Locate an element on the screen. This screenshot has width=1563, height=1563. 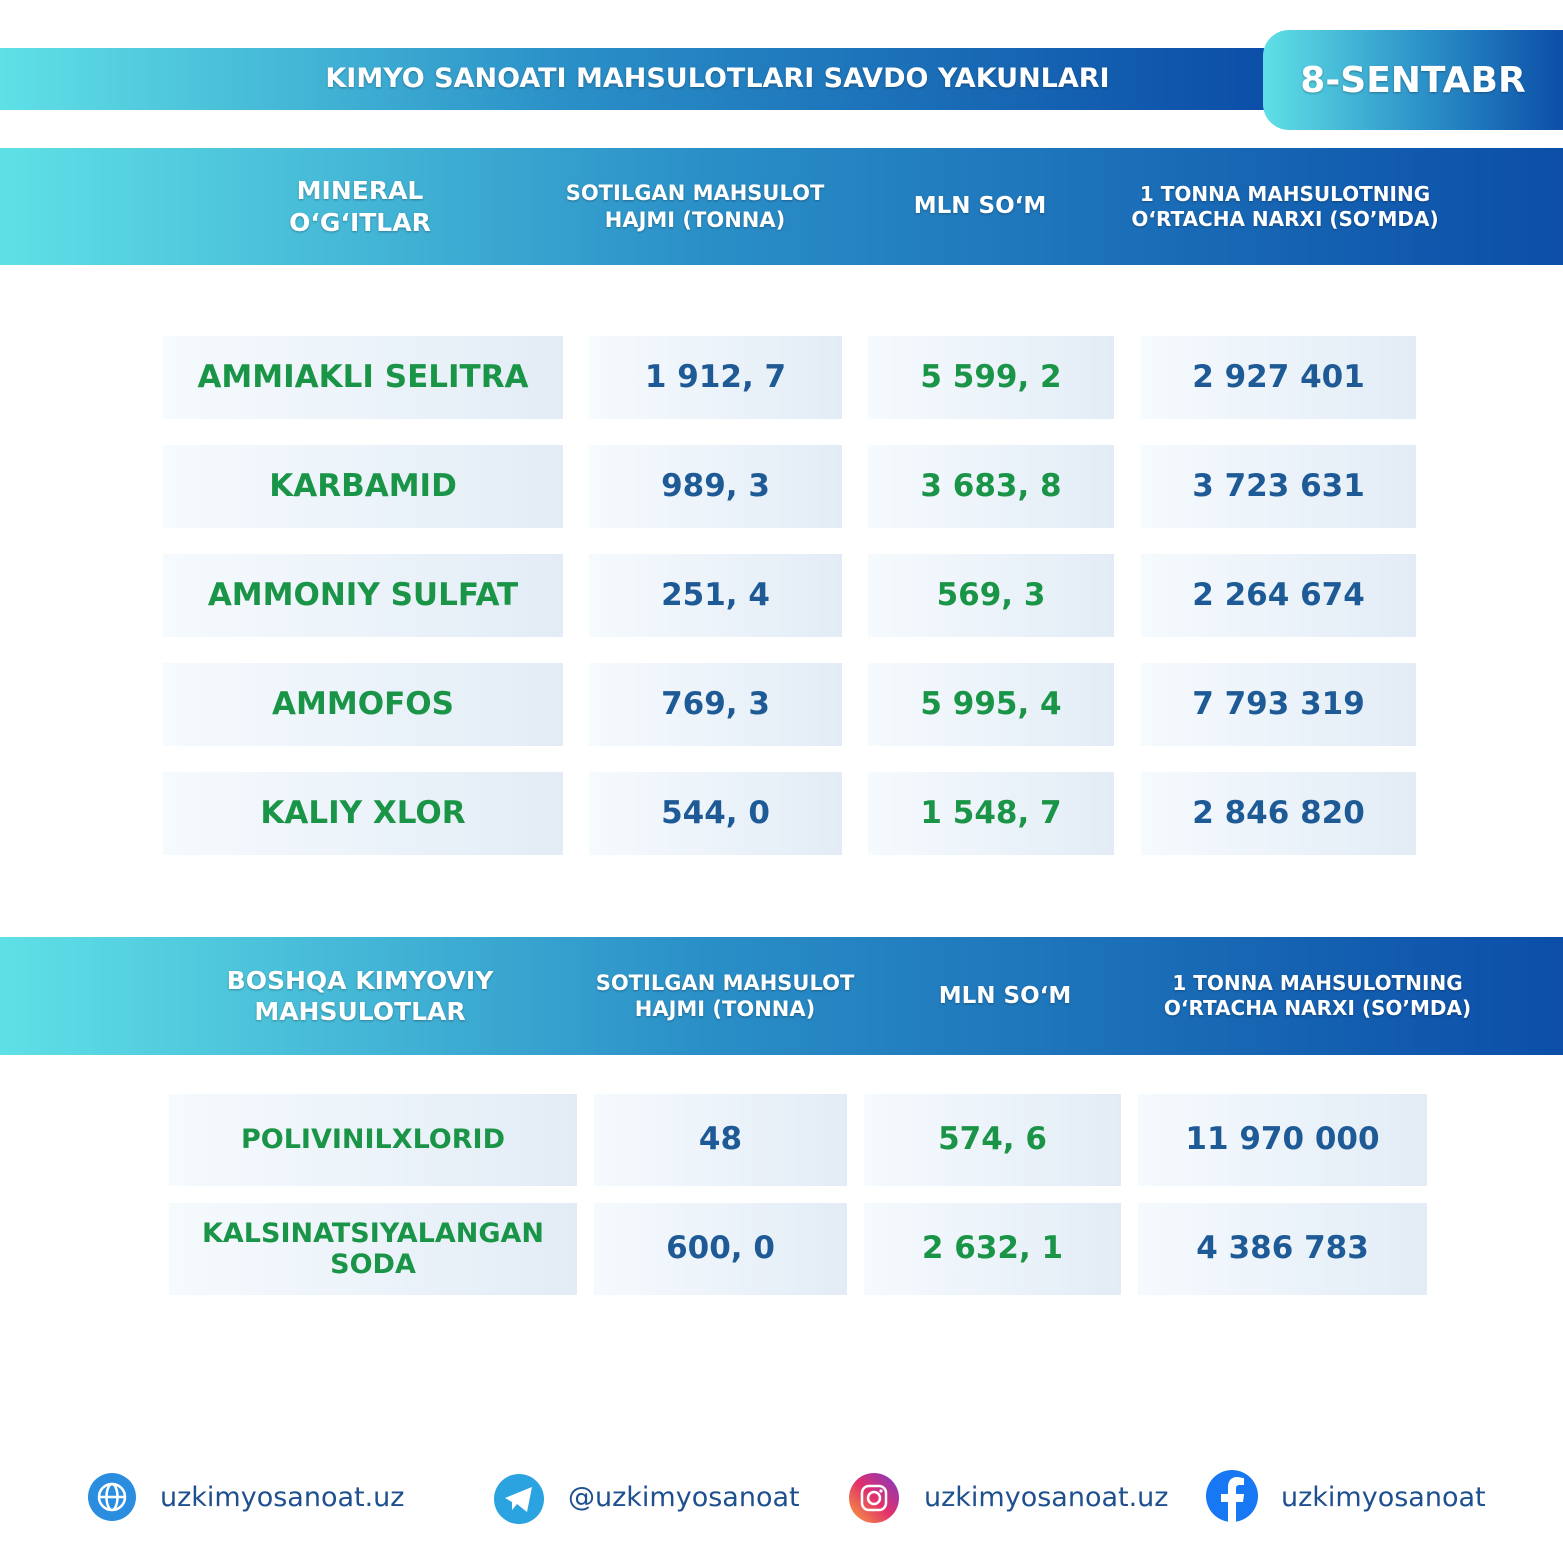
column-header: BOSHQA KIMYOVIY MAHSULOTLAR is located at coordinates (360, 996).